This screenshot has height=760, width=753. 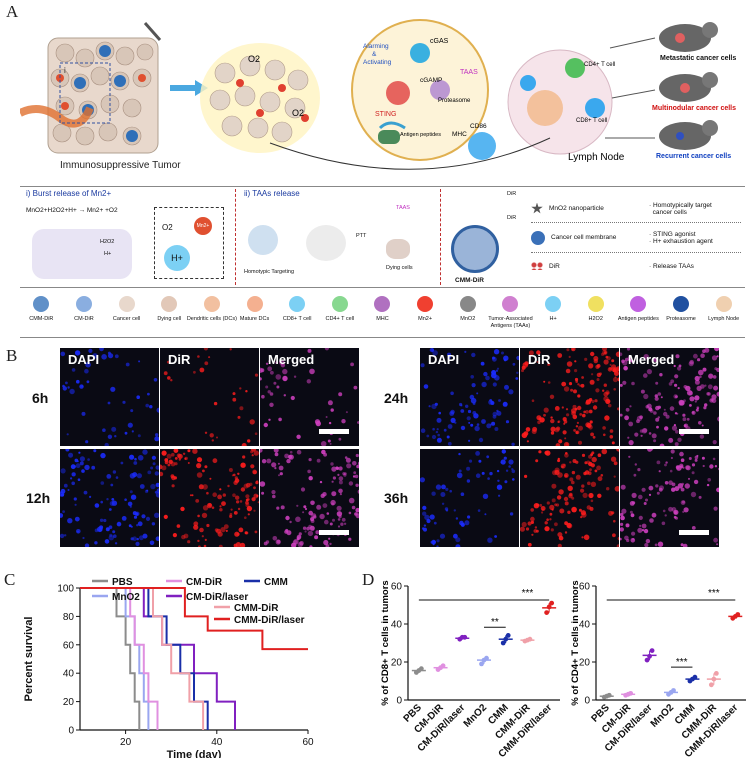 What do you see at coordinates (217, 597) in the screenshot?
I see `legend-entry: CM-DiR/laser` at bounding box center [217, 597].